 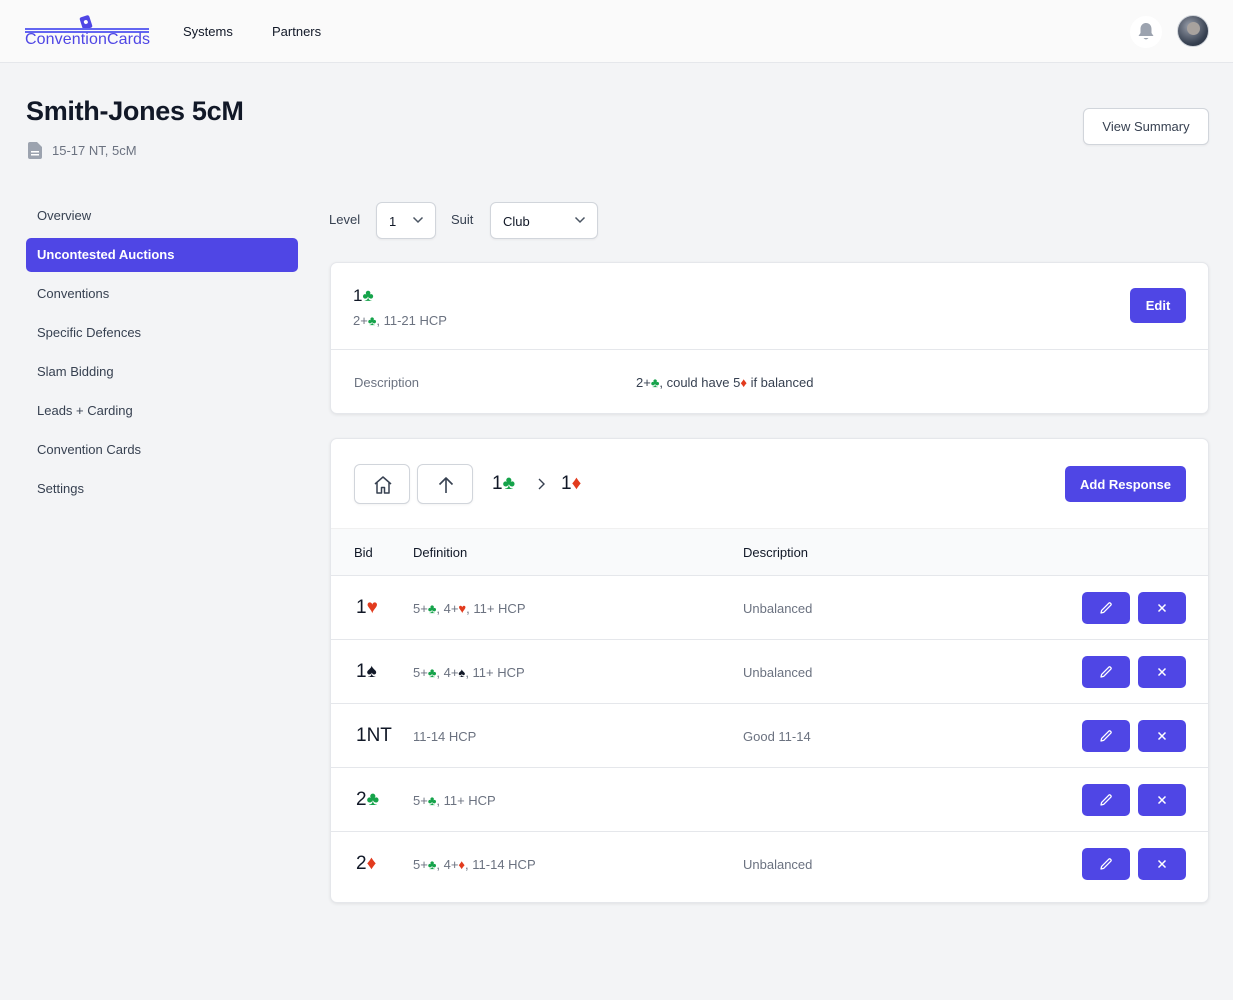 What do you see at coordinates (1146, 126) in the screenshot?
I see `view-summary-button: View Summary` at bounding box center [1146, 126].